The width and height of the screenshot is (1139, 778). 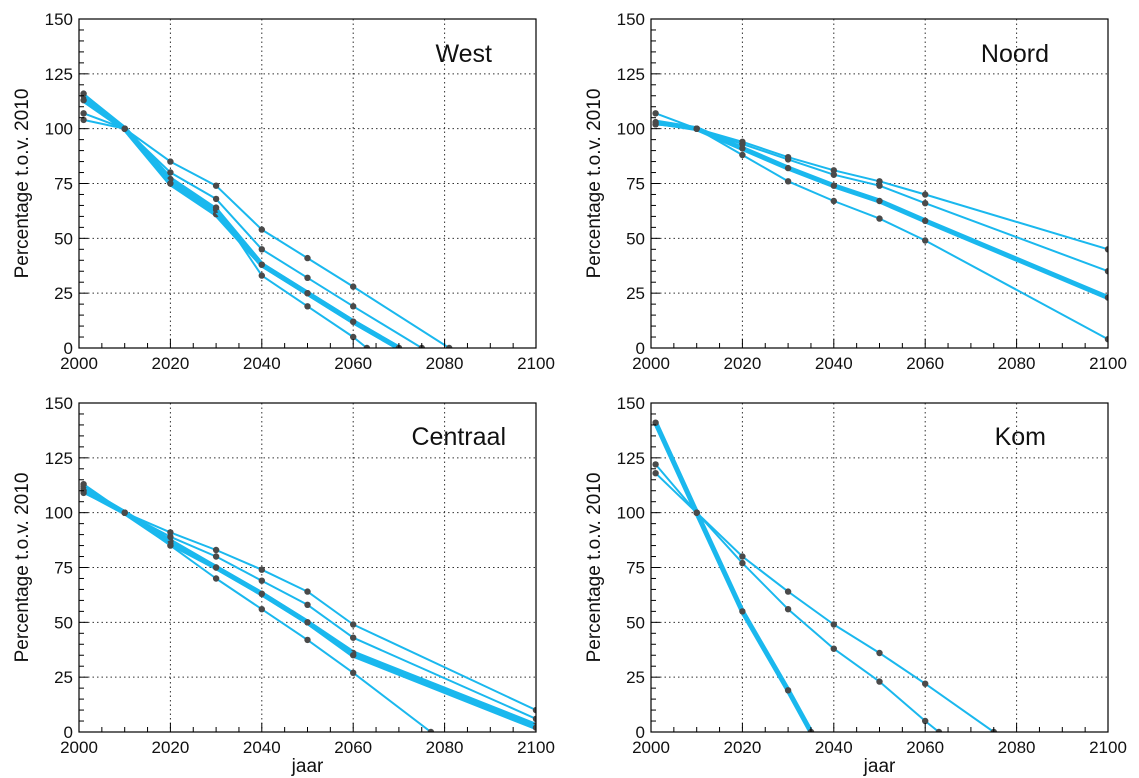 I want to click on y-tick-labels: 0 25 50 75 100 125 150, so click(x=59, y=184).